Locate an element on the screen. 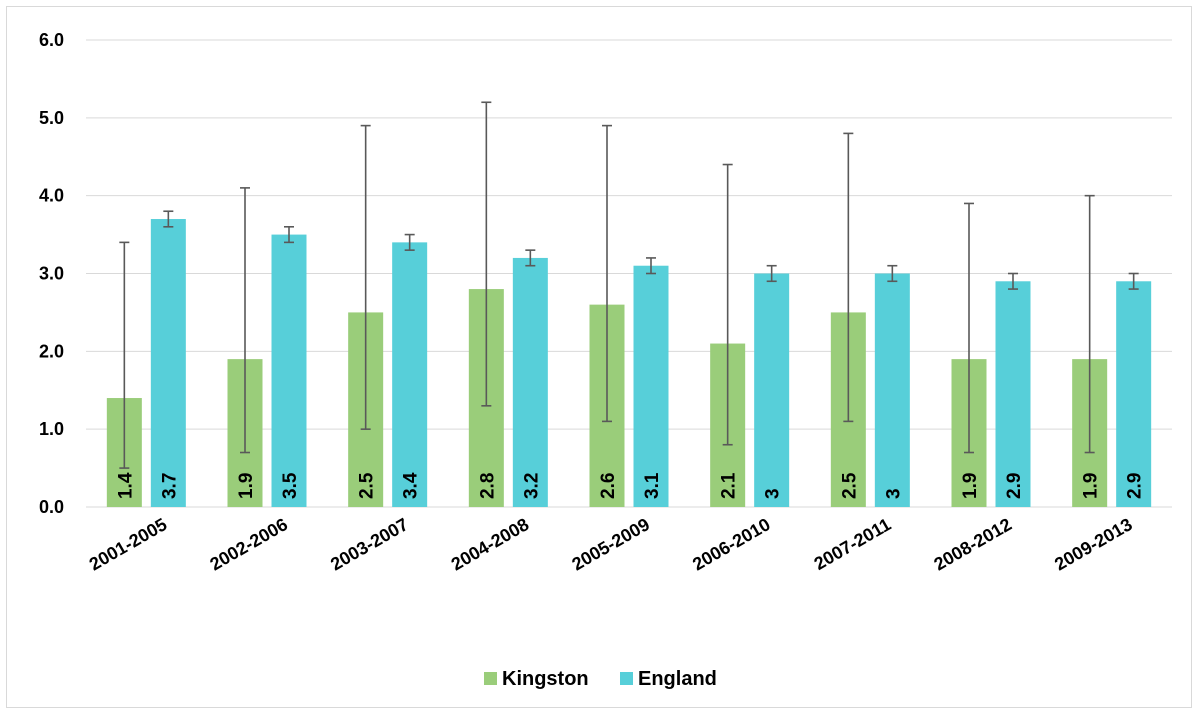  legend: Kingston England is located at coordinates (600, 679).